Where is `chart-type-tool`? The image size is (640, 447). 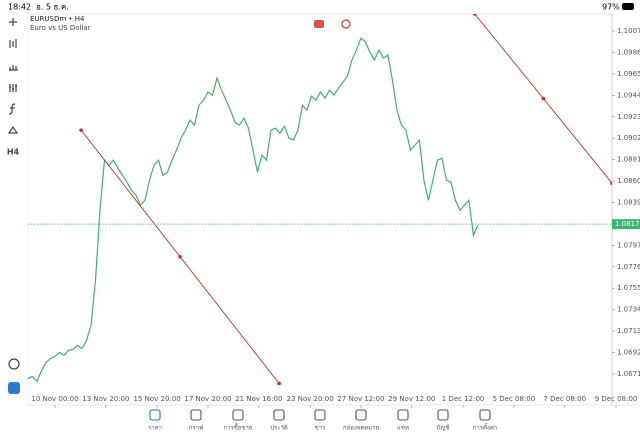
chart-type-tool is located at coordinates (13, 43).